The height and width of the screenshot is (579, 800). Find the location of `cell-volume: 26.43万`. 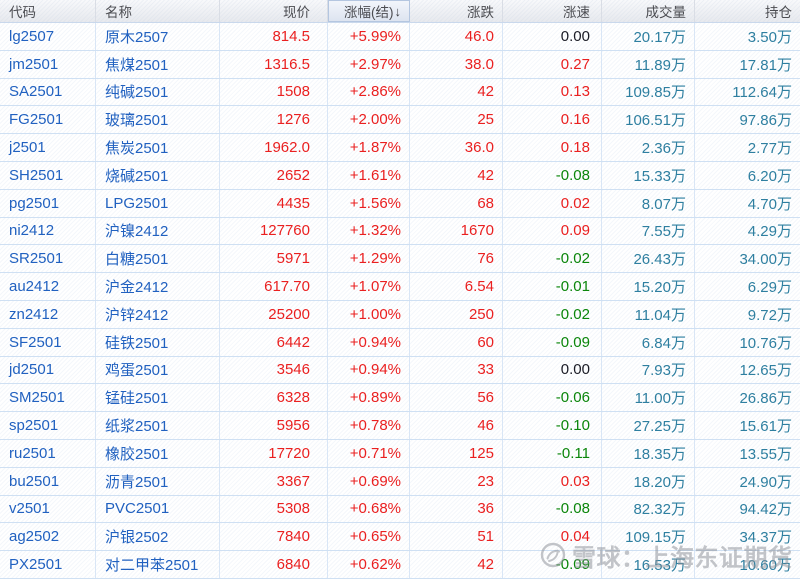

cell-volume: 26.43万 is located at coordinates (648, 259).